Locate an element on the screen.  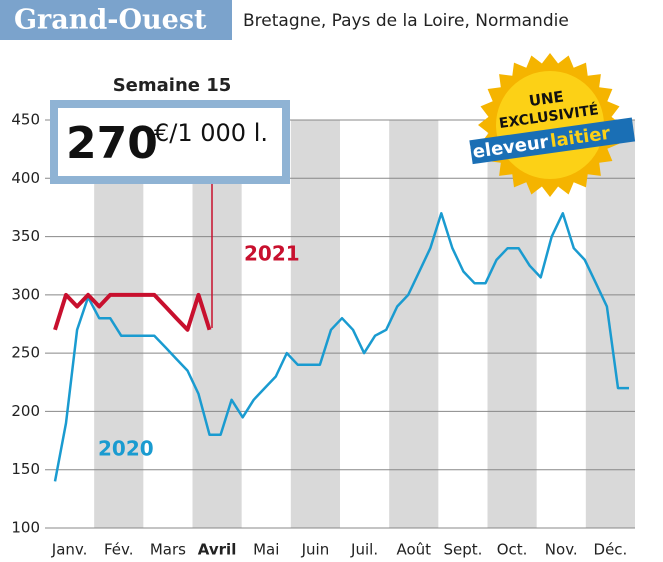
y-tick-label: 450 is located at coordinates (25, 120).